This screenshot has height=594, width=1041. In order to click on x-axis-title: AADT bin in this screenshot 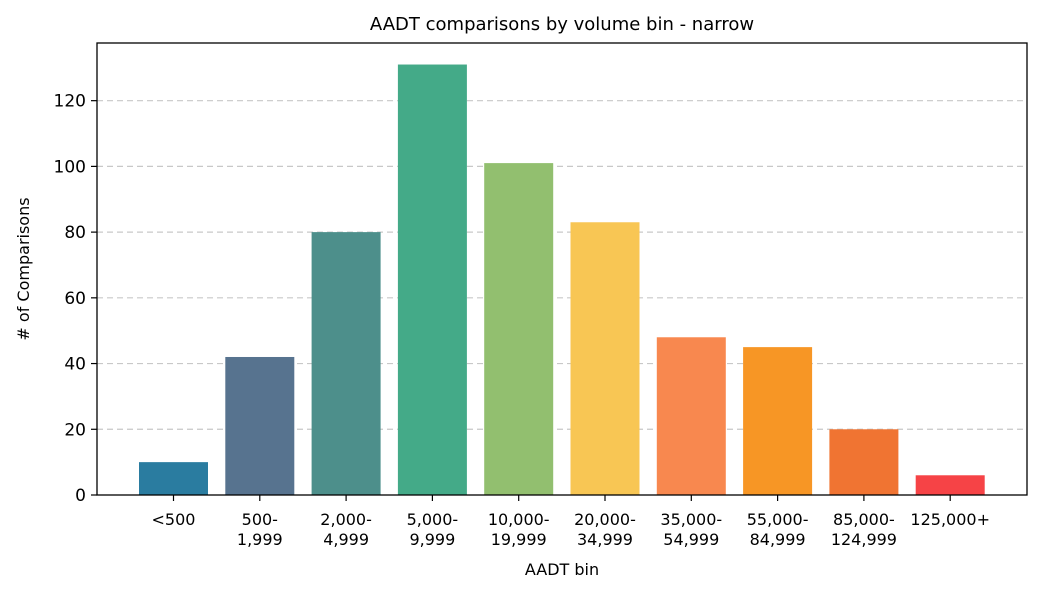, I will do `click(562, 569)`.